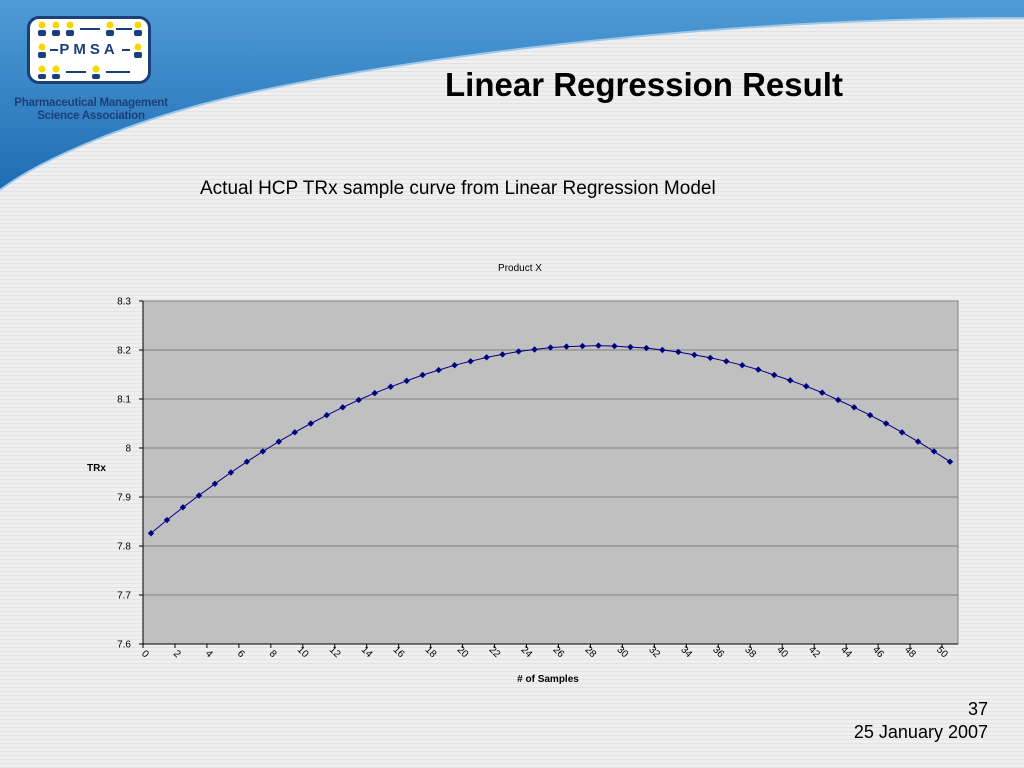  What do you see at coordinates (548, 679) in the screenshot?
I see `x-axis-title: # of Samples` at bounding box center [548, 679].